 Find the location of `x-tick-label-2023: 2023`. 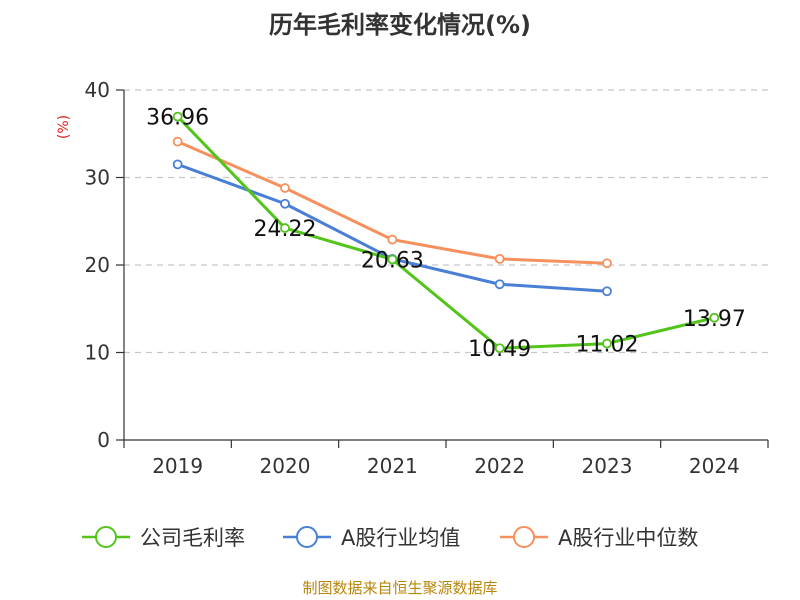

x-tick-label-2023: 2023 is located at coordinates (607, 466).